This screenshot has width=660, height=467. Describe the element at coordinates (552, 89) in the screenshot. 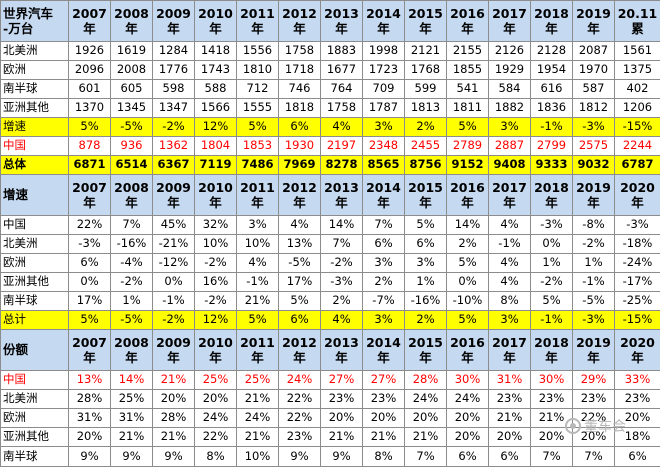

I see `table-cell: 616` at that location.